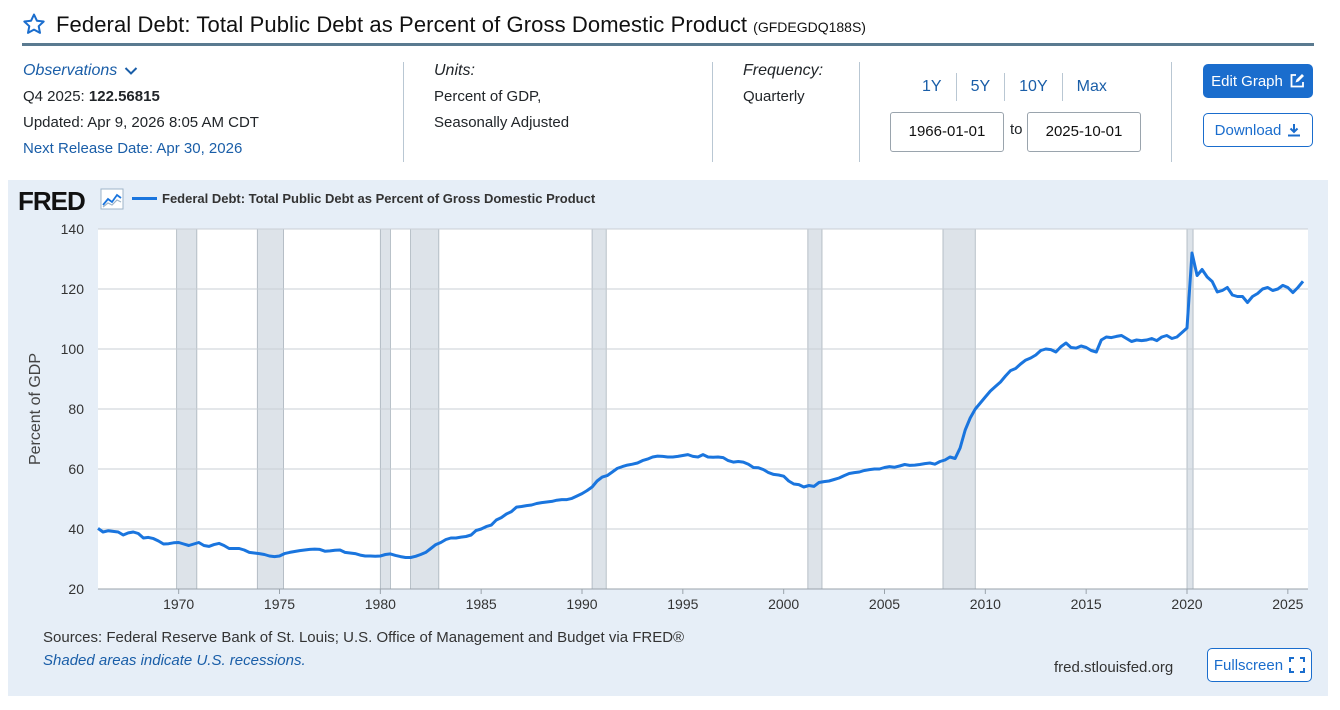 This screenshot has height=710, width=1340. What do you see at coordinates (178, 604) in the screenshot?
I see `x-tick-label: 1970` at bounding box center [178, 604].